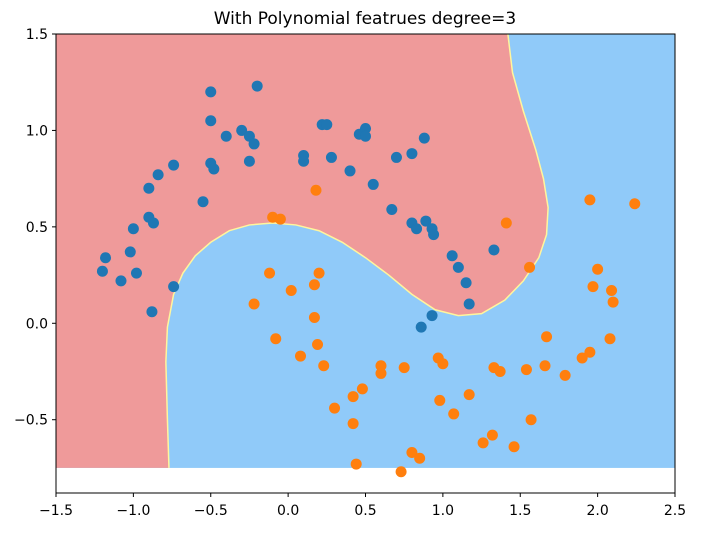  Describe the element at coordinates (56, 511) in the screenshot. I see `x-tick-label: −1.5` at that location.